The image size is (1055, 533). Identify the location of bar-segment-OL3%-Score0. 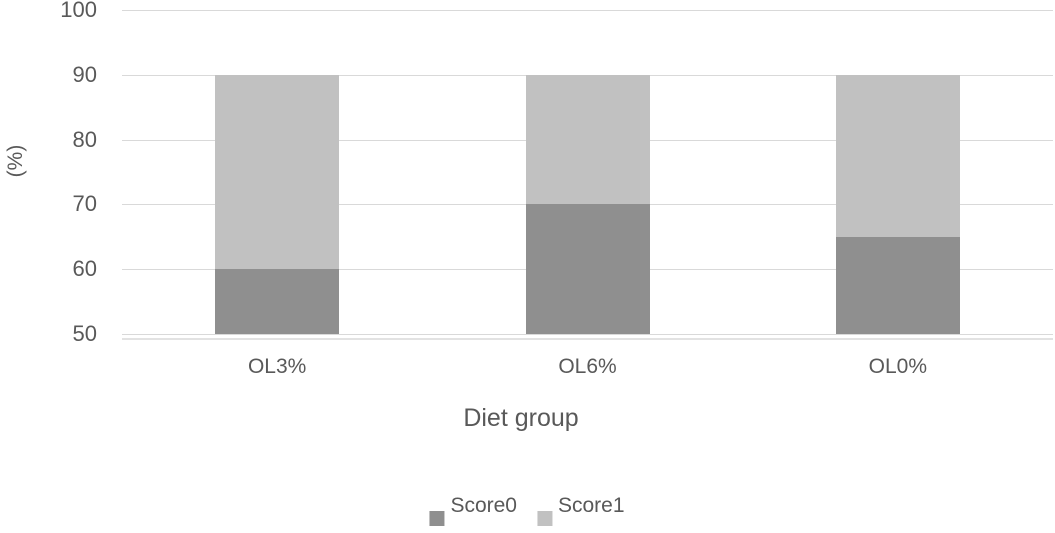
(277, 301).